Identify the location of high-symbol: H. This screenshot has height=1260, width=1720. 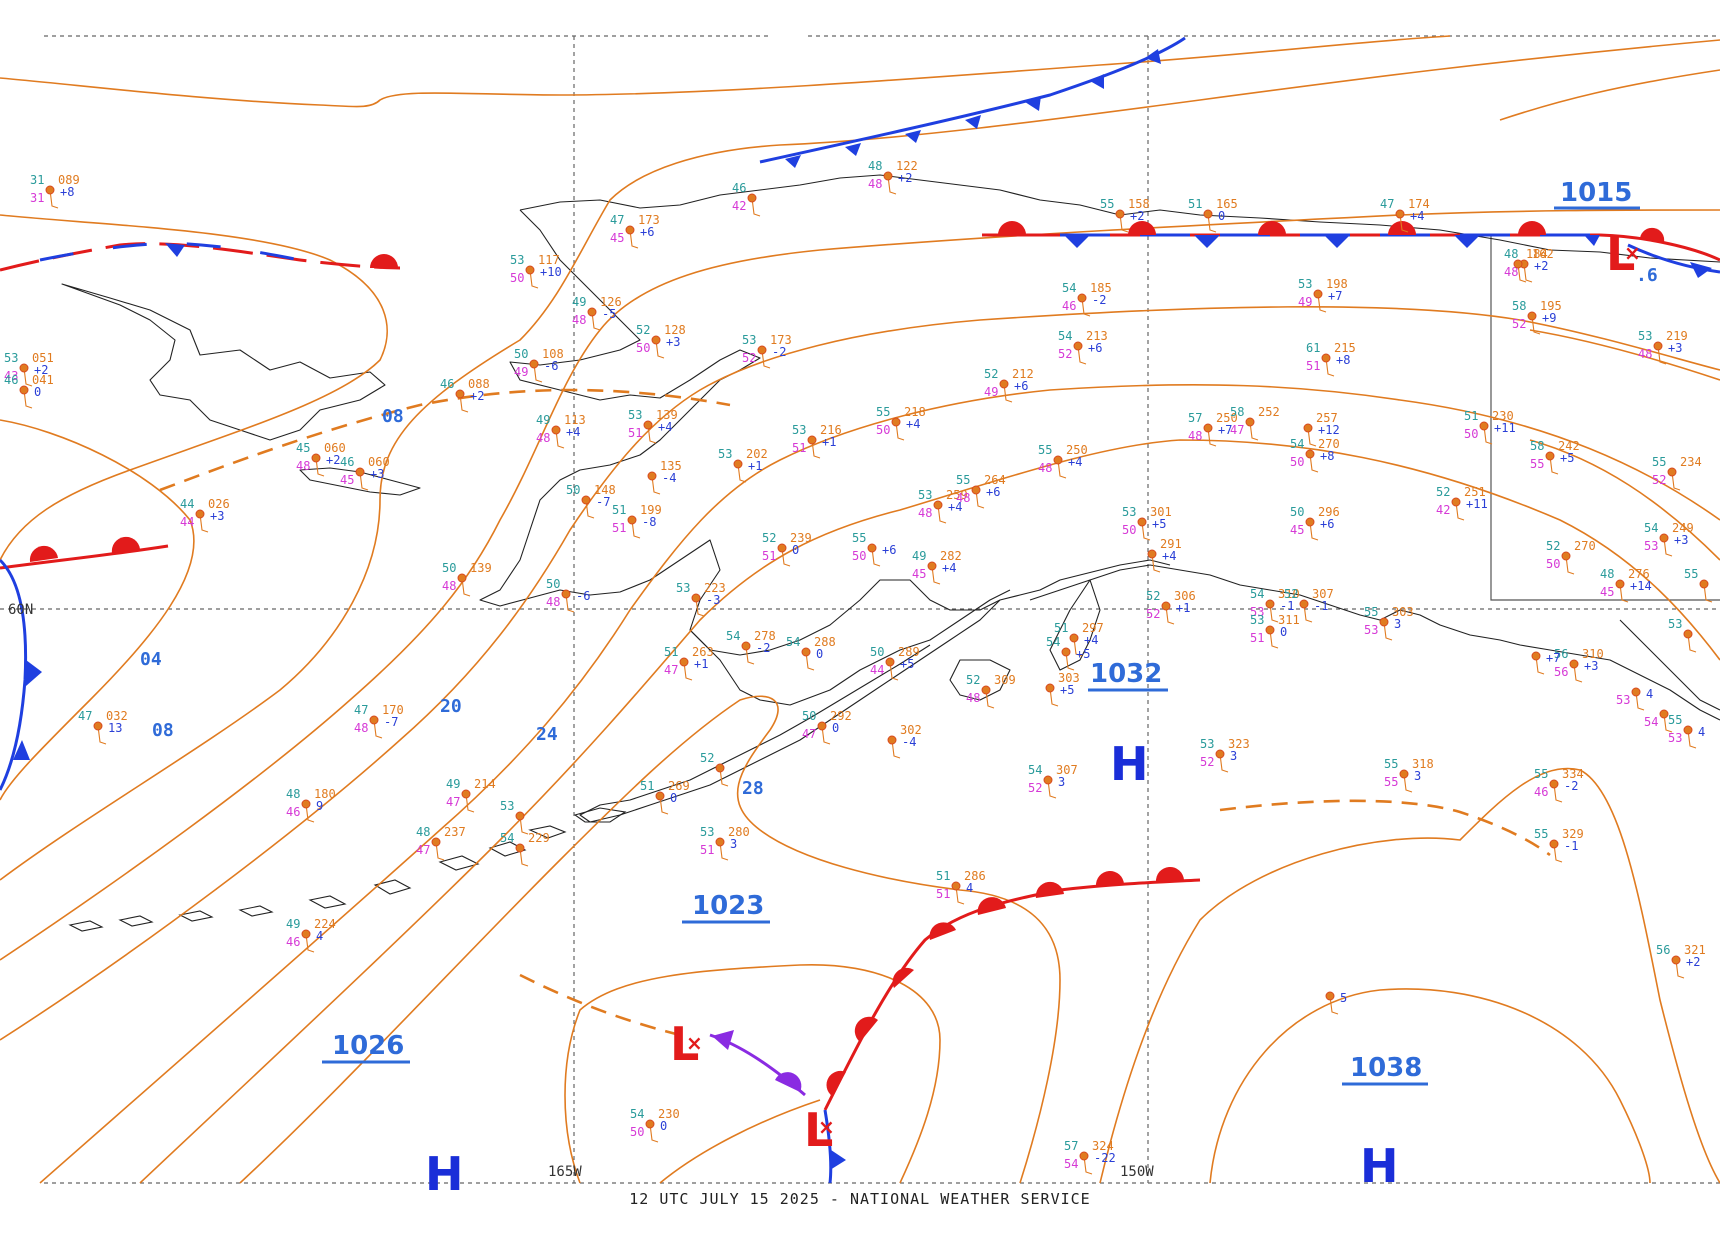
(444, 1174).